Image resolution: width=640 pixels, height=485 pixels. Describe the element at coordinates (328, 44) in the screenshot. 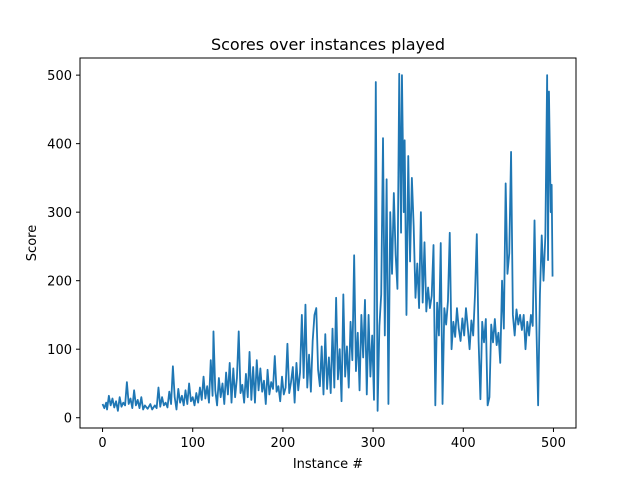

I see `chart-title: Scores over instances played` at that location.